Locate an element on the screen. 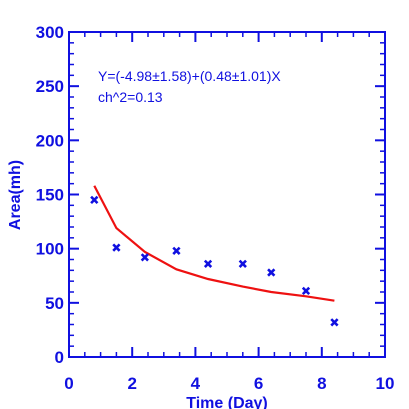 This screenshot has height=409, width=409. y-axis-label: Area(mh) is located at coordinates (15, 195).